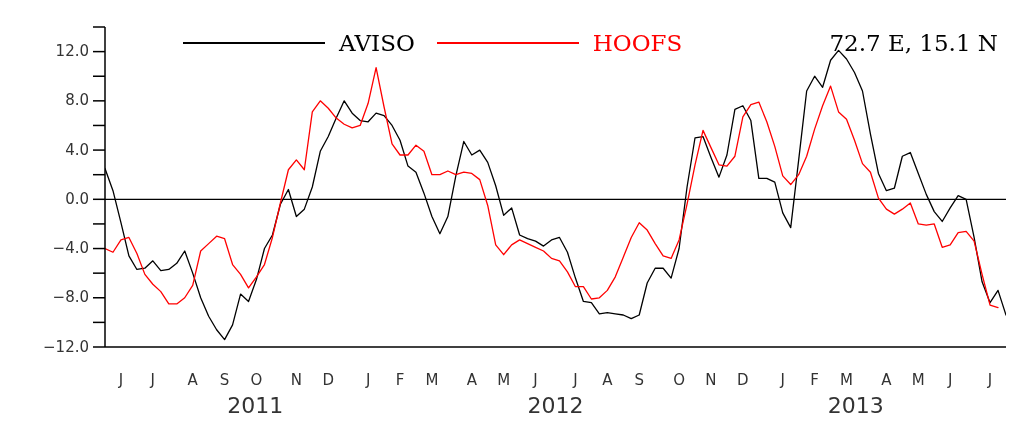 The image size is (1022, 431). What do you see at coordinates (70, 297) in the screenshot?
I see `y-tick-label: −8.0` at bounding box center [70, 297].